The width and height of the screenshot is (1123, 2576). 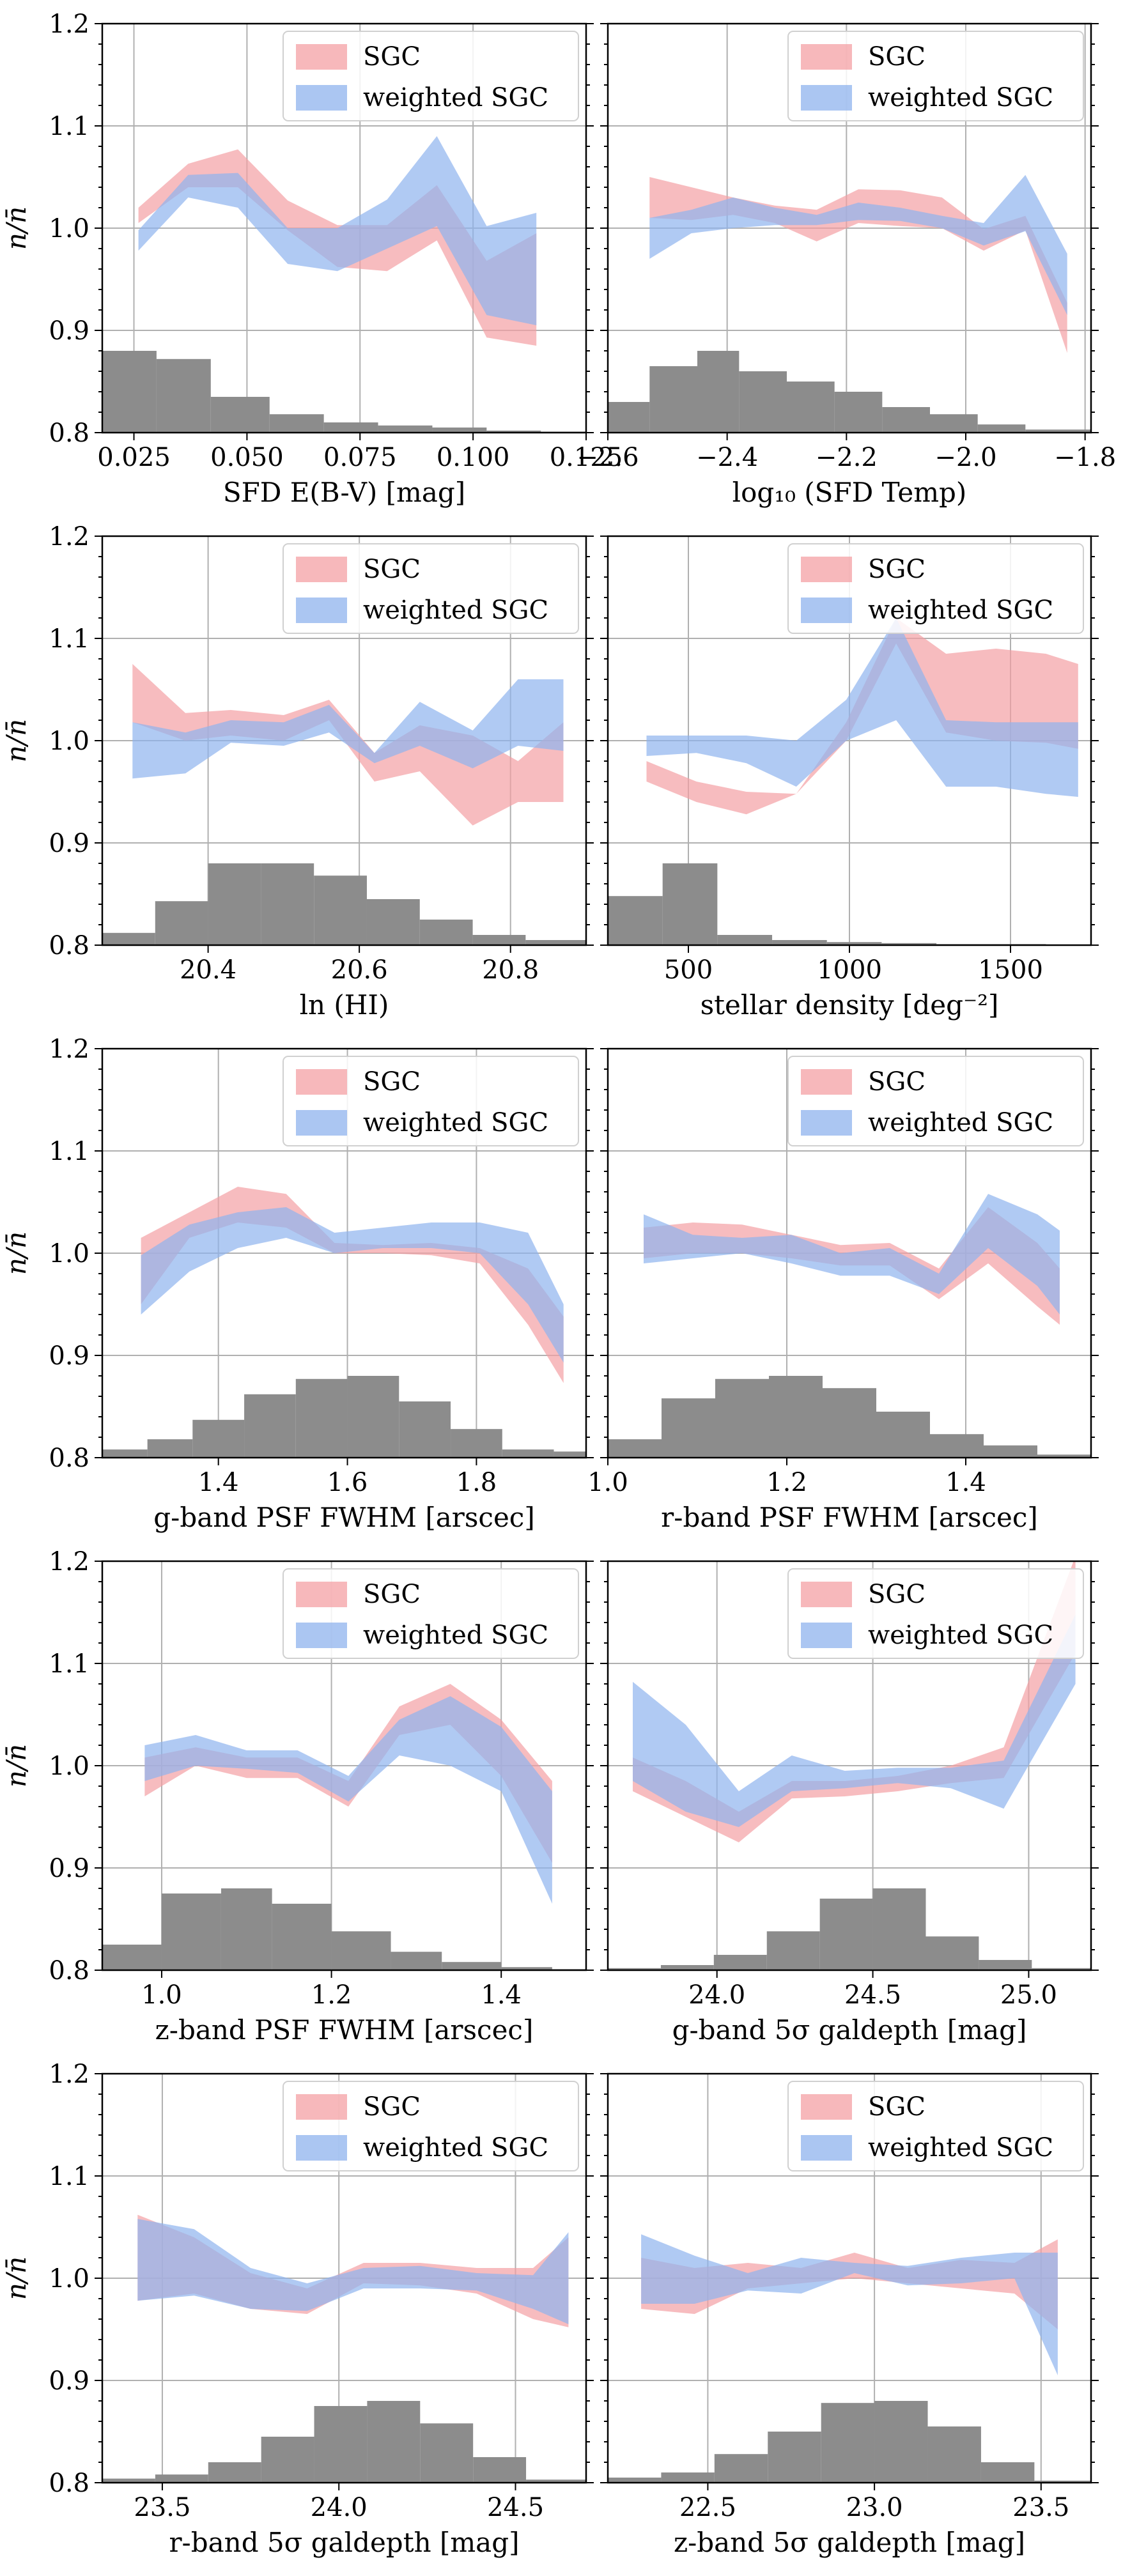 What do you see at coordinates (965, 457) in the screenshot?
I see `x-tick-label: −2.0` at bounding box center [965, 457].